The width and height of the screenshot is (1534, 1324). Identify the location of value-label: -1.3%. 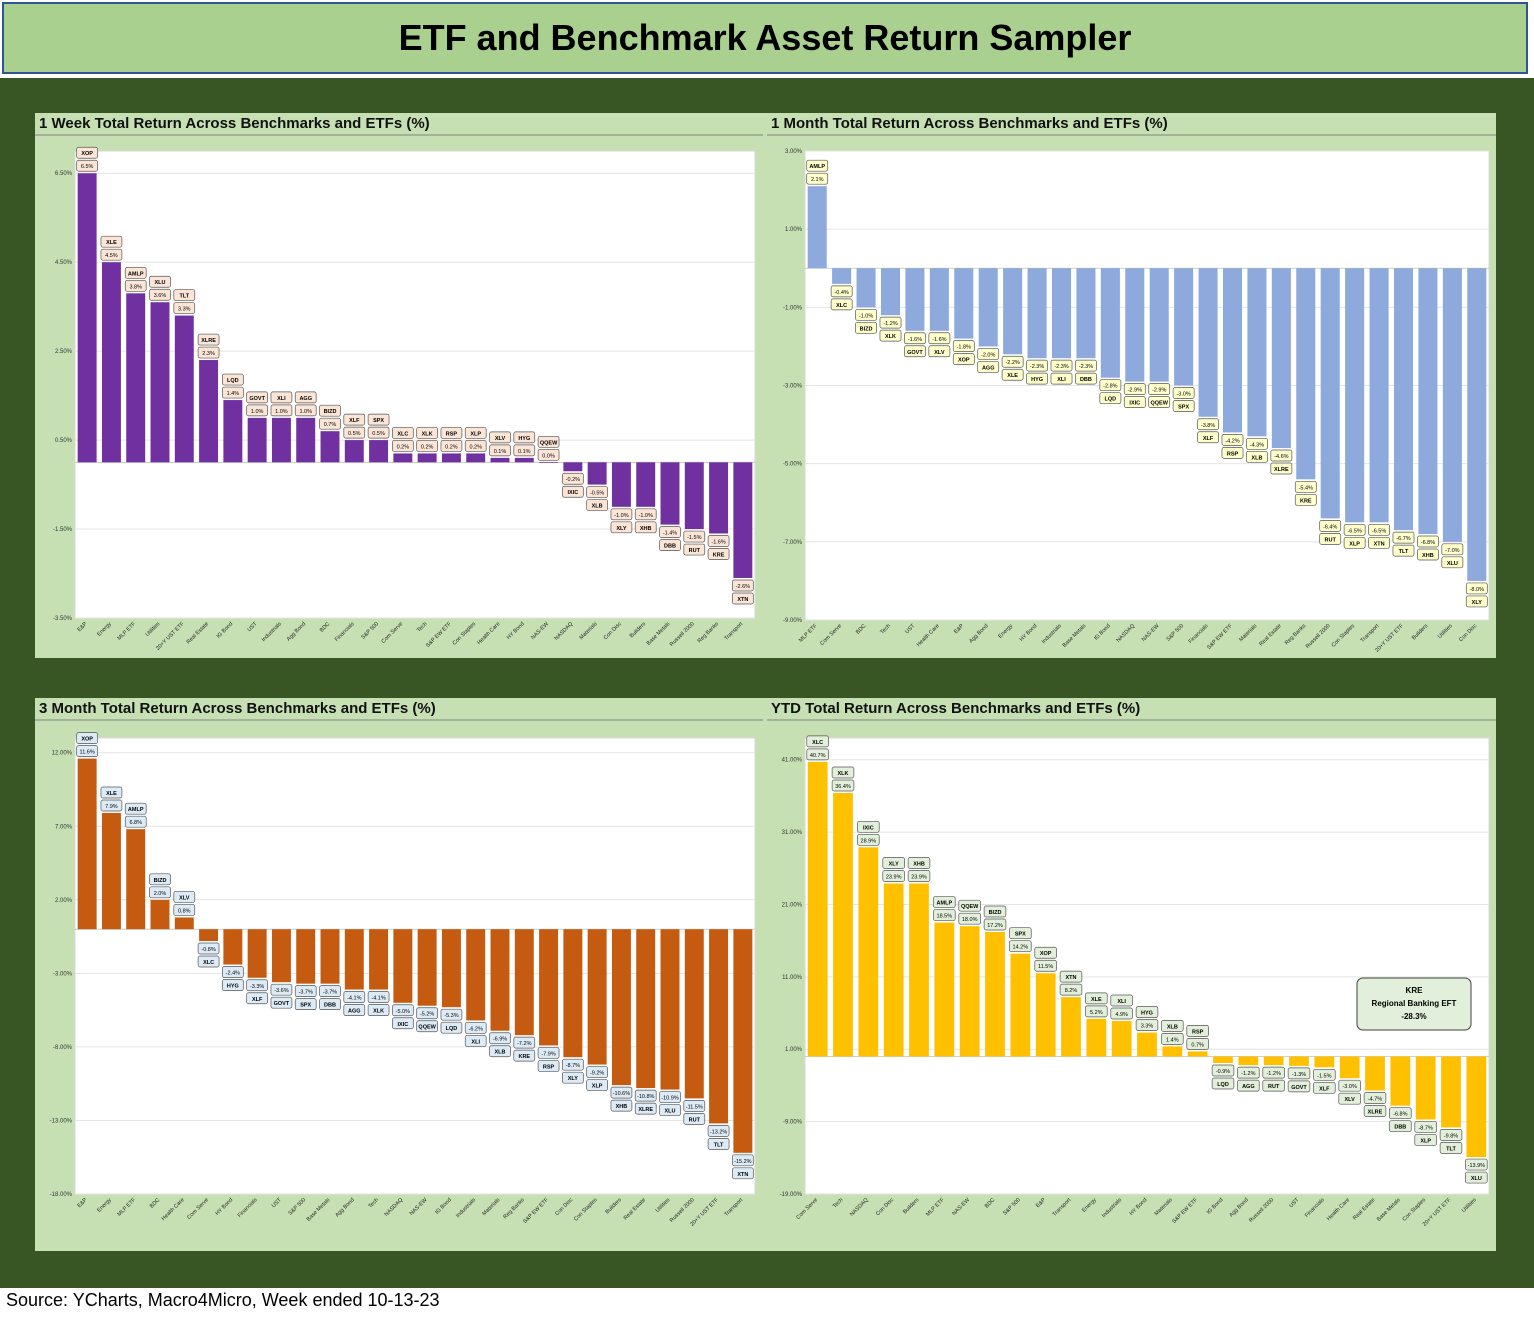
(1299, 1075).